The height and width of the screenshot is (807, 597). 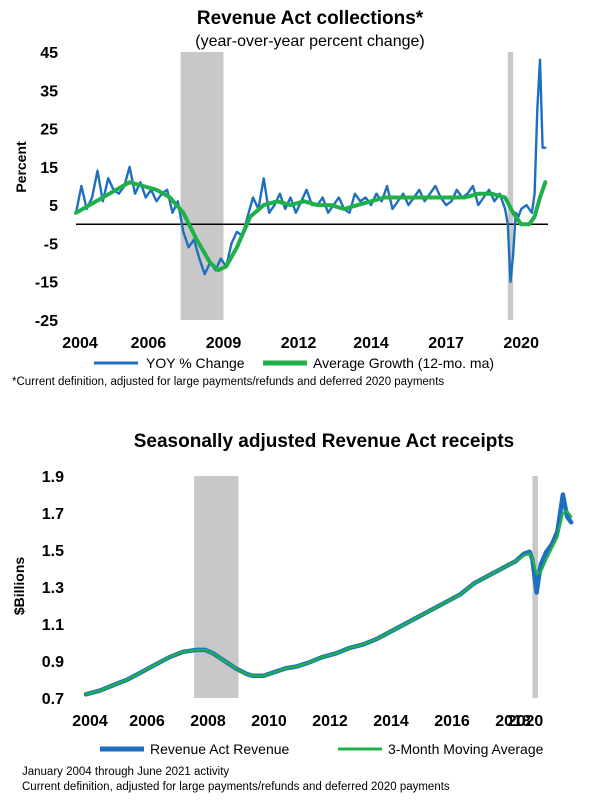 What do you see at coordinates (53, 551) in the screenshot?
I see `y-tick-label: 1.5` at bounding box center [53, 551].